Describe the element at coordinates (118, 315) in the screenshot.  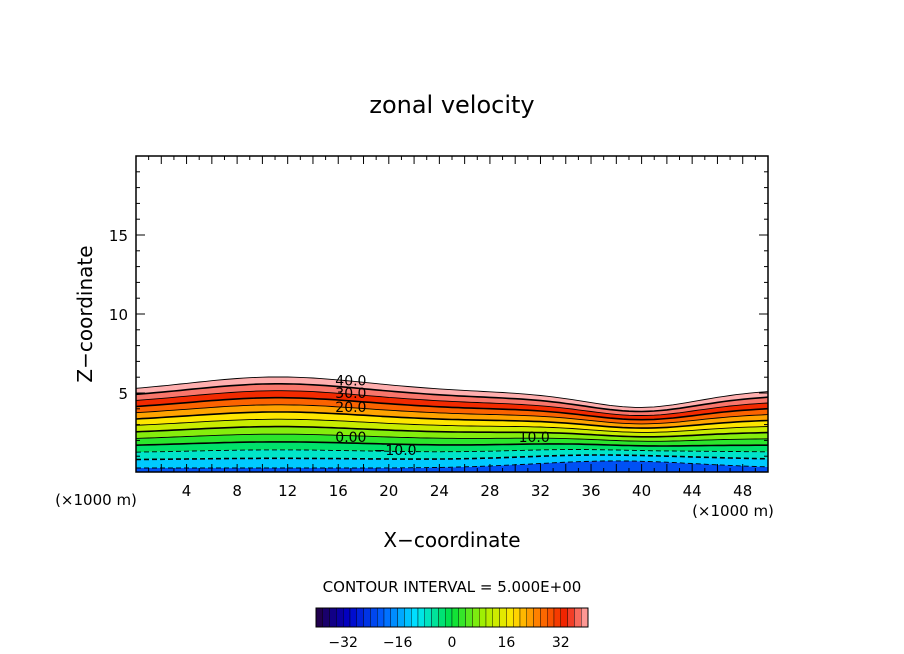
I see `y-tick-label: 10` at that location.